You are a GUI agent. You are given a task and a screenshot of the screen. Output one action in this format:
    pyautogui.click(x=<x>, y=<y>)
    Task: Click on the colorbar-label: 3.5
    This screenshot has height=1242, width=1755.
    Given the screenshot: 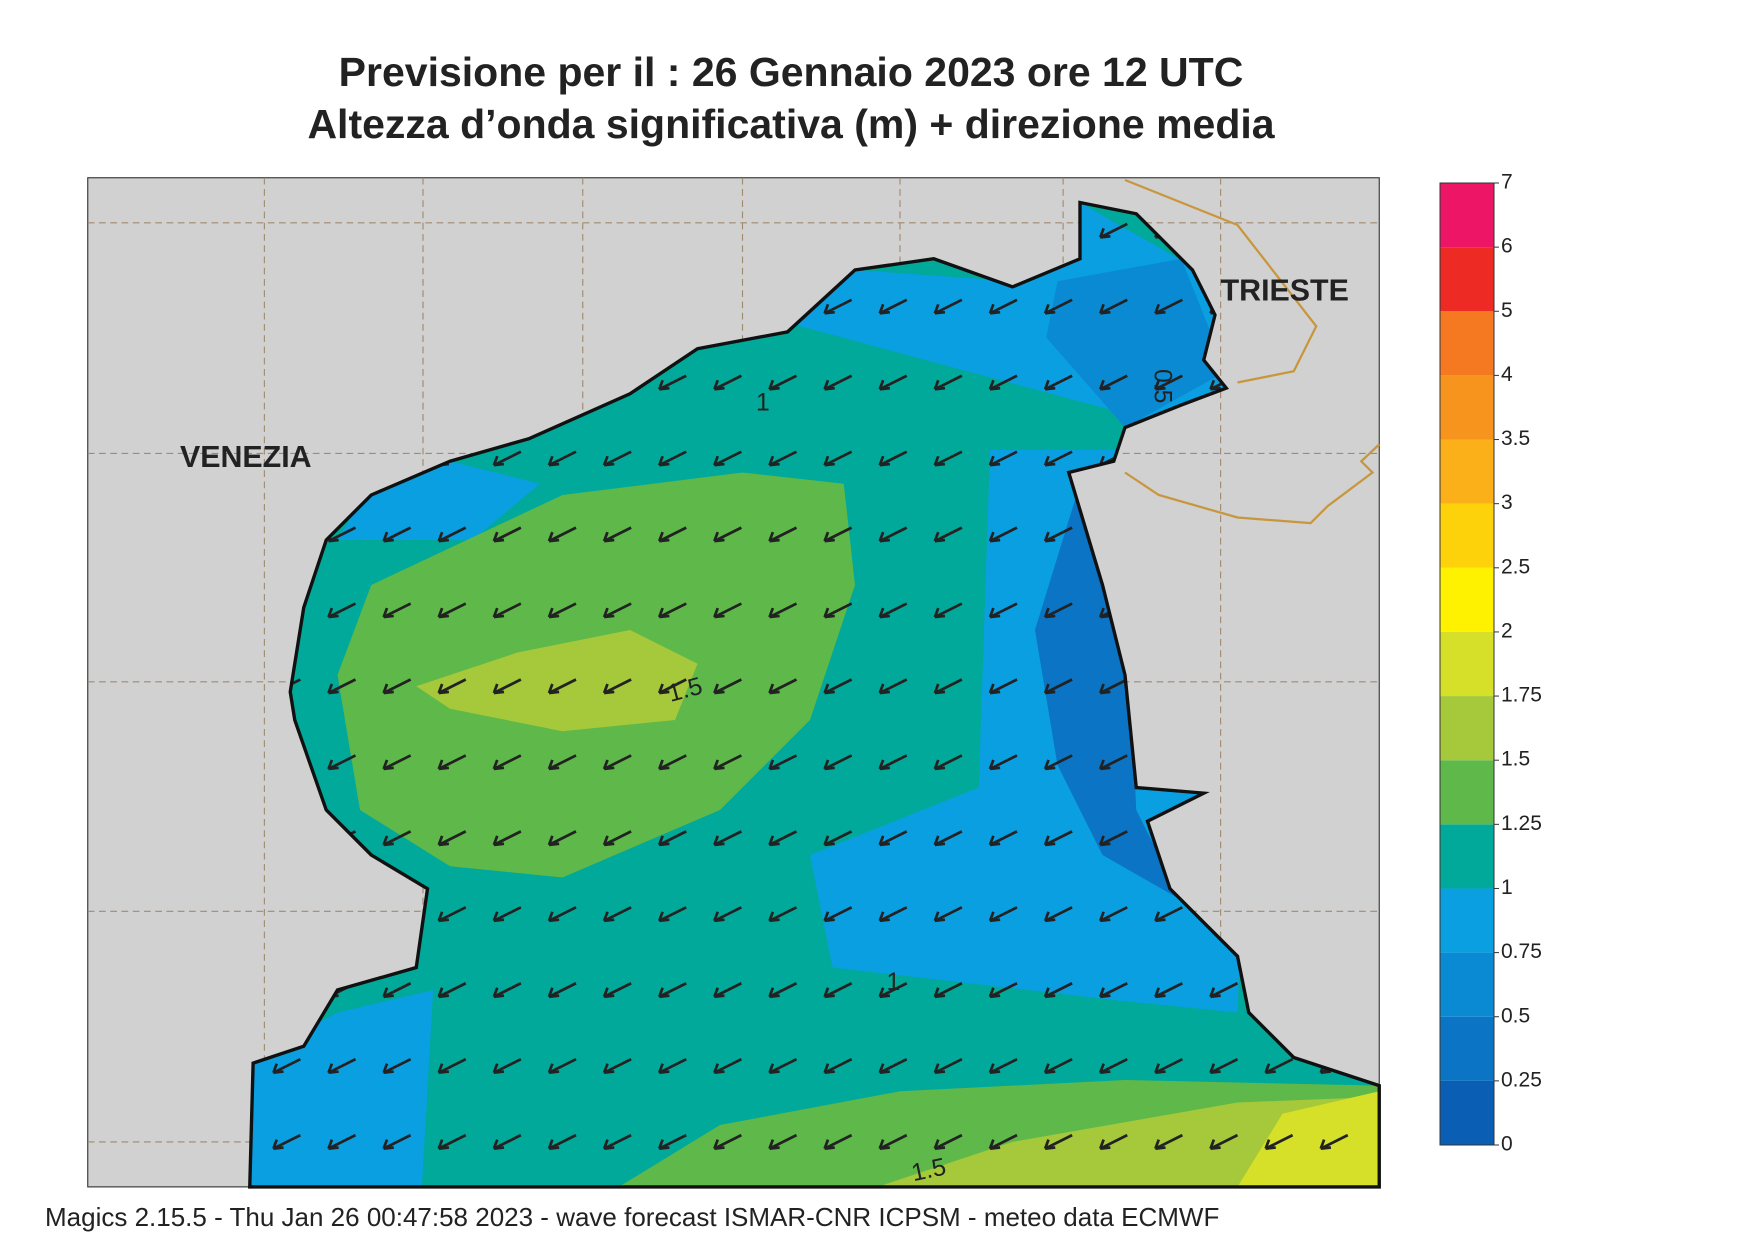 What is the action you would take?
    pyautogui.click(x=1515, y=438)
    